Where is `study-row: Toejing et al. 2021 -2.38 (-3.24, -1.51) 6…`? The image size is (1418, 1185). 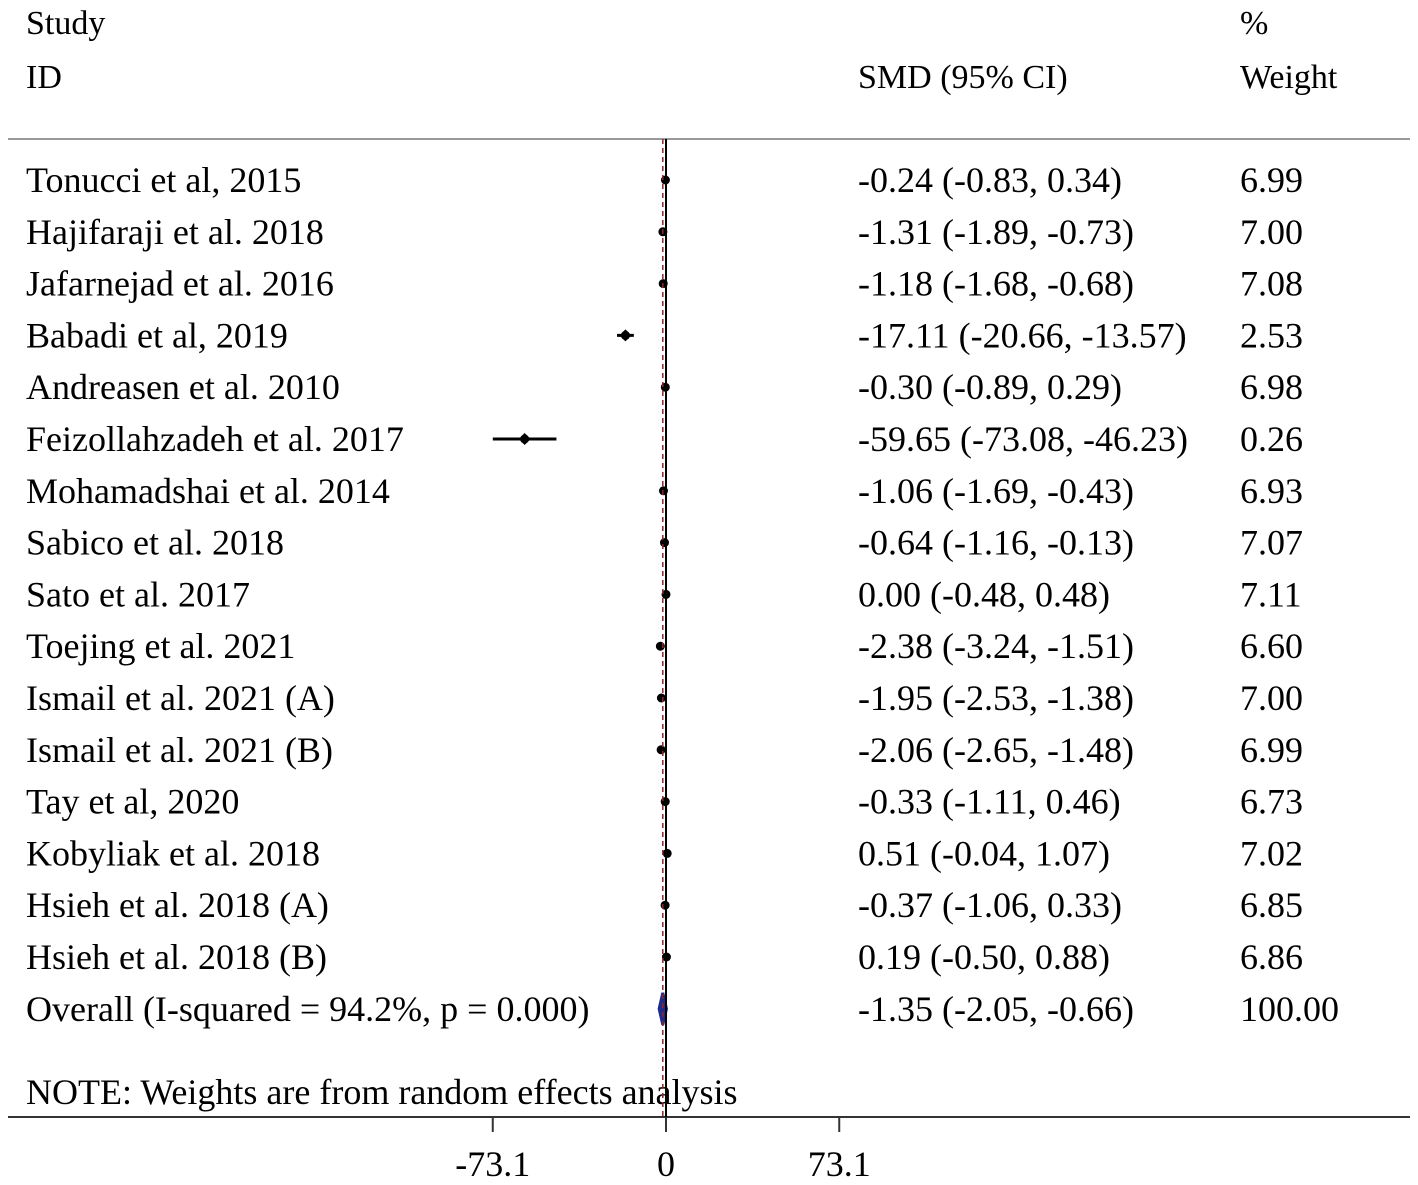
study-row: Toejing et al. 2021 -2.38 (-3.24, -1.51) 6… is located at coordinates (664, 646).